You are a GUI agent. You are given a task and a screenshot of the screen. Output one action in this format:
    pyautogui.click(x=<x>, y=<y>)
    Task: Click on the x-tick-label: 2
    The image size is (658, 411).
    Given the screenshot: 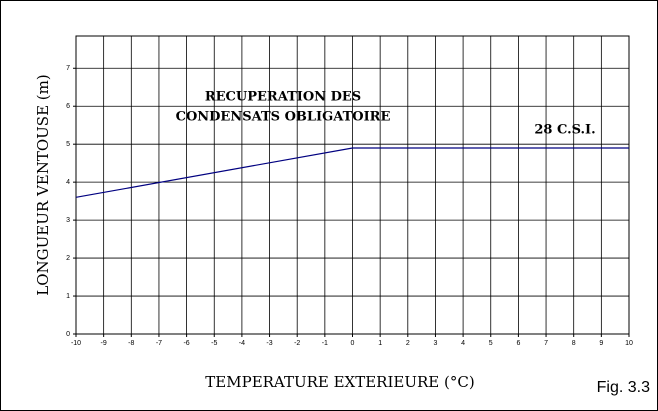 What is the action you would take?
    pyautogui.click(x=408, y=343)
    